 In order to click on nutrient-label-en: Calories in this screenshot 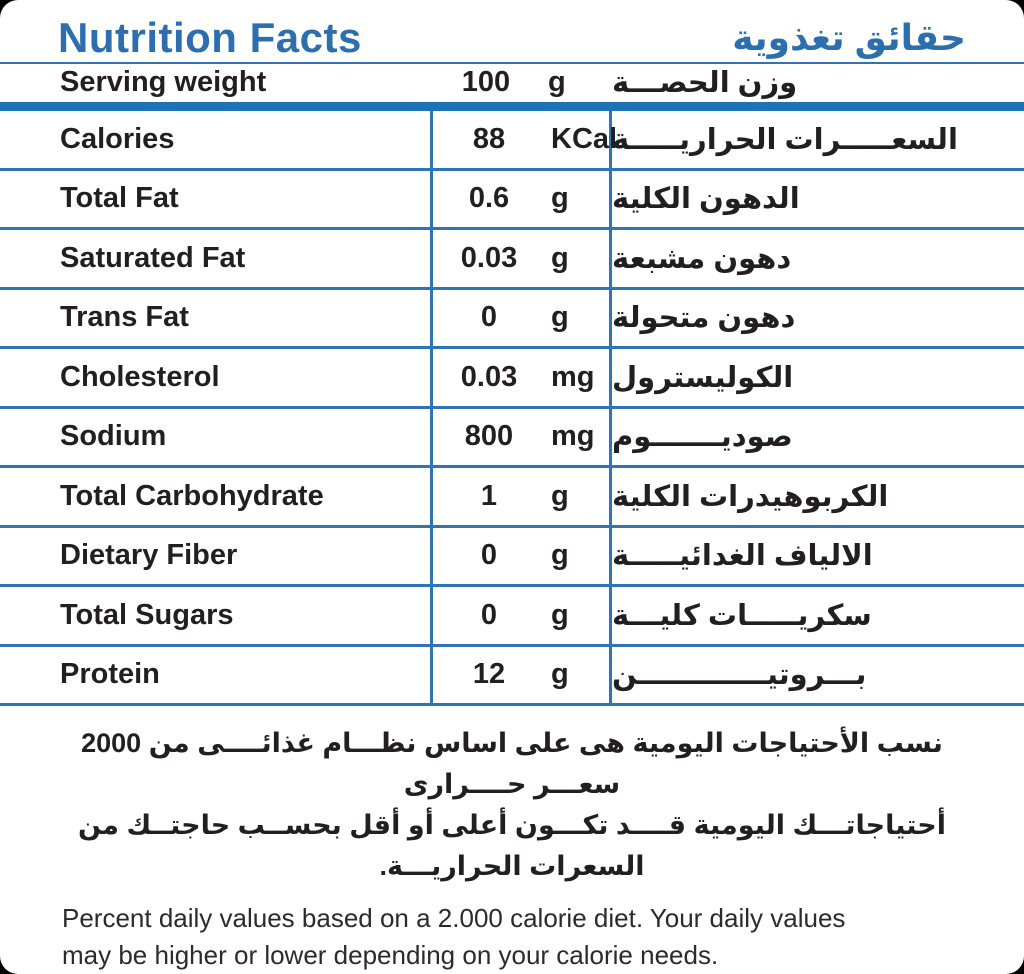, I will do `click(117, 138)`.